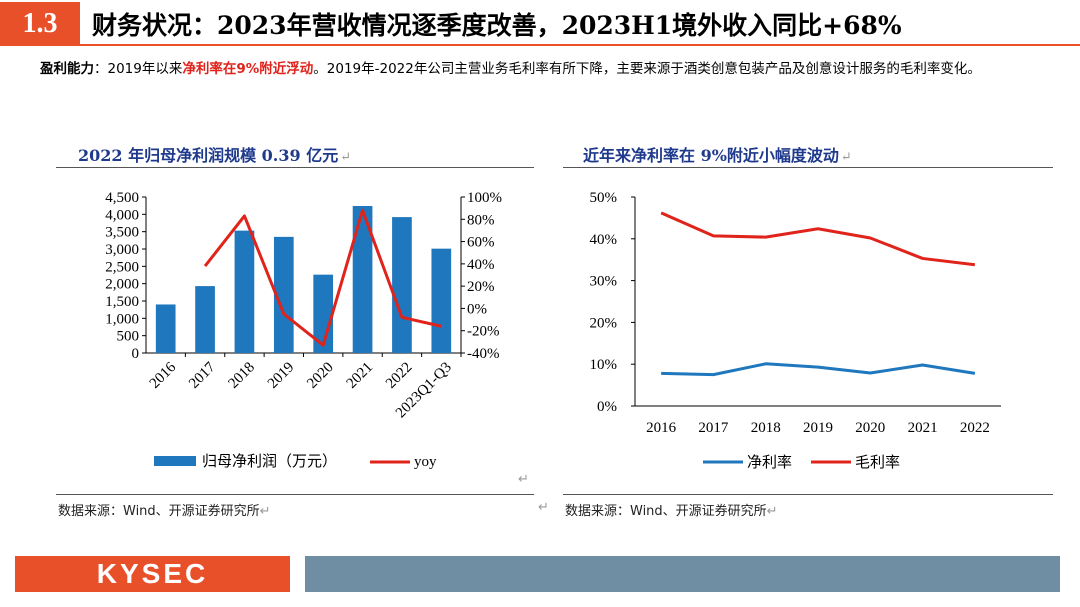 The height and width of the screenshot is (607, 1080). I want to click on right-y-tick-label: 40%, so click(481, 265).